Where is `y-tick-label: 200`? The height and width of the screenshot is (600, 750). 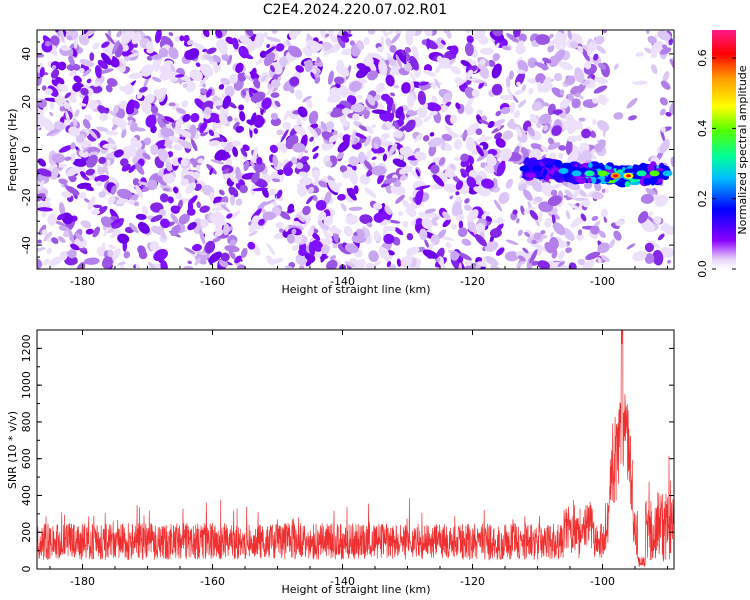 y-tick-label: 200 is located at coordinates (26, 532).